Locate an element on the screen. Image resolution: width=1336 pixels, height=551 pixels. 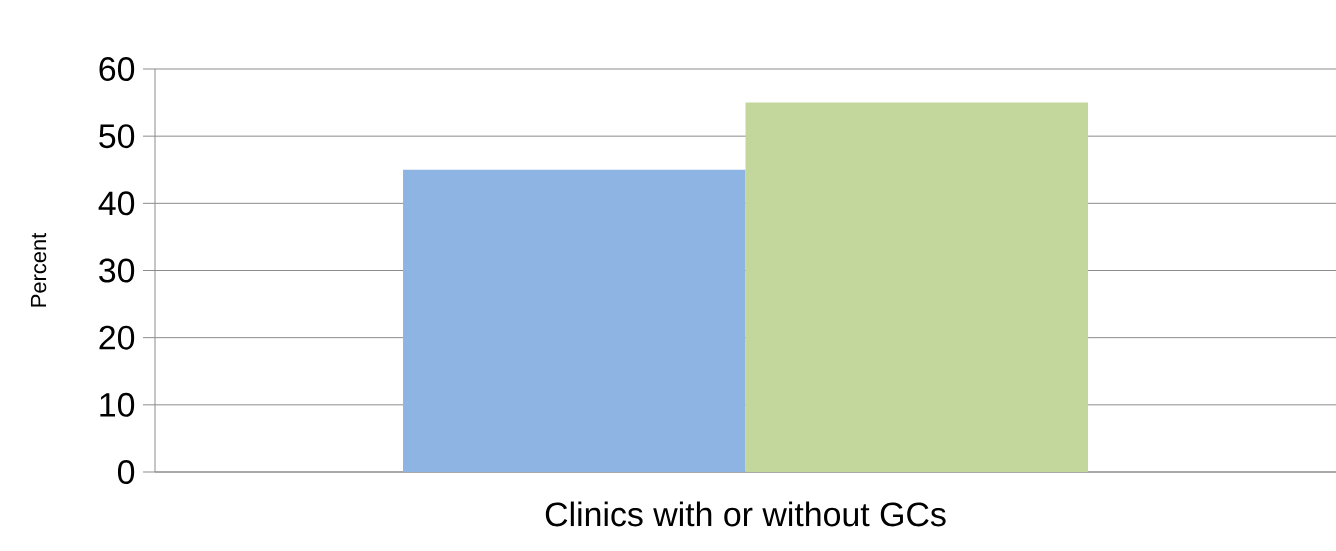
y-tick-label: 60 is located at coordinates (117, 69).